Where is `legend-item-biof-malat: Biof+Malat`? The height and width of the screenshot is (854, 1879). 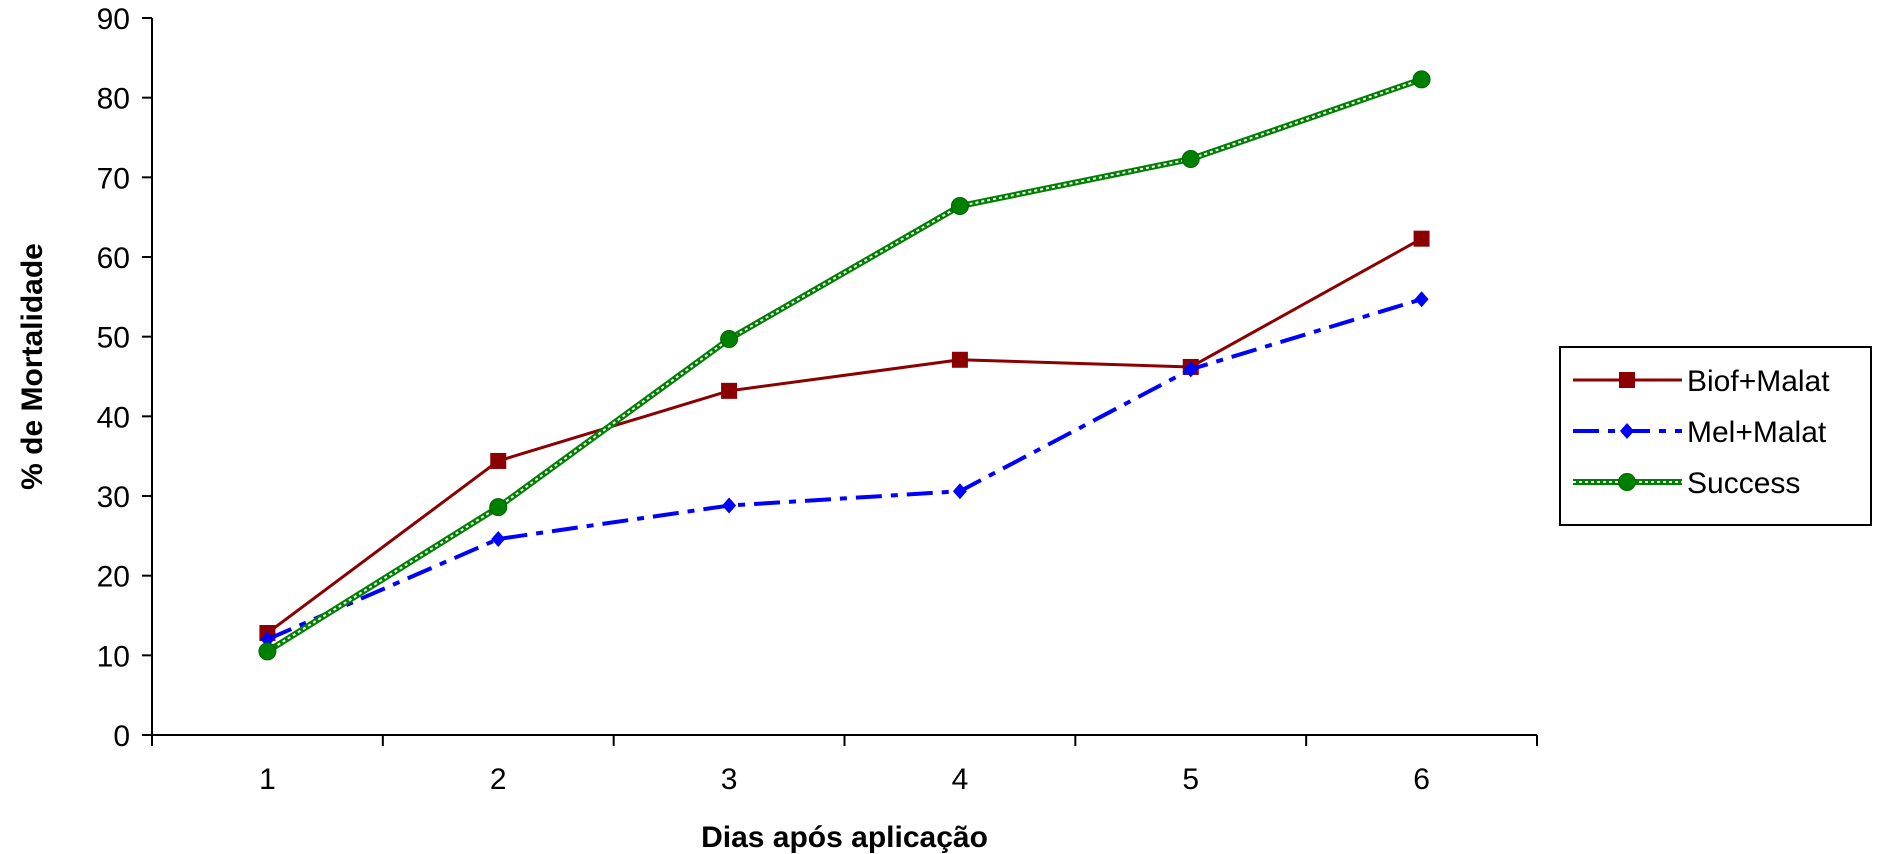 legend-item-biof-malat: Biof+Malat is located at coordinates (1701, 381).